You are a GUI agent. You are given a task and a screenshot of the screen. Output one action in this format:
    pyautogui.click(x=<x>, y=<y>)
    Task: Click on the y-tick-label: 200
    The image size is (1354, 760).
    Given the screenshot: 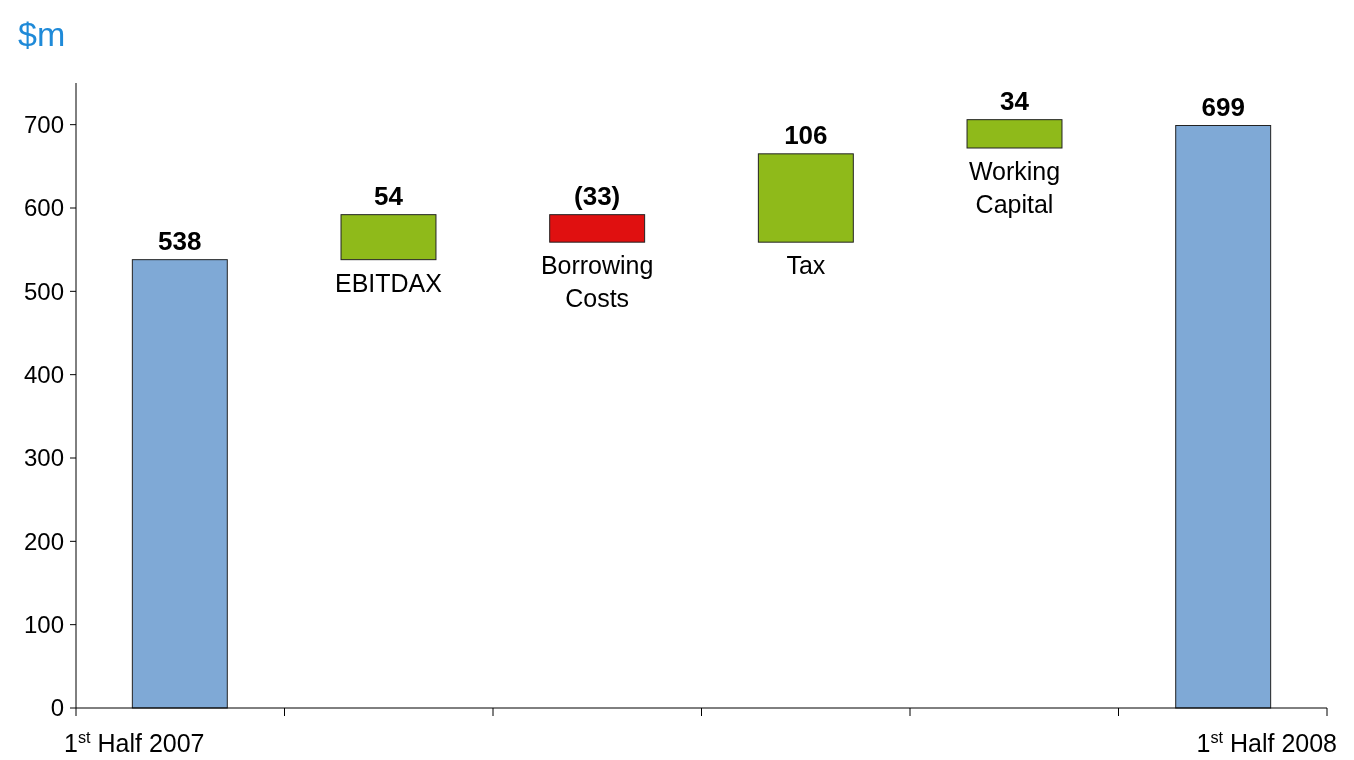 What is the action you would take?
    pyautogui.click(x=43, y=541)
    